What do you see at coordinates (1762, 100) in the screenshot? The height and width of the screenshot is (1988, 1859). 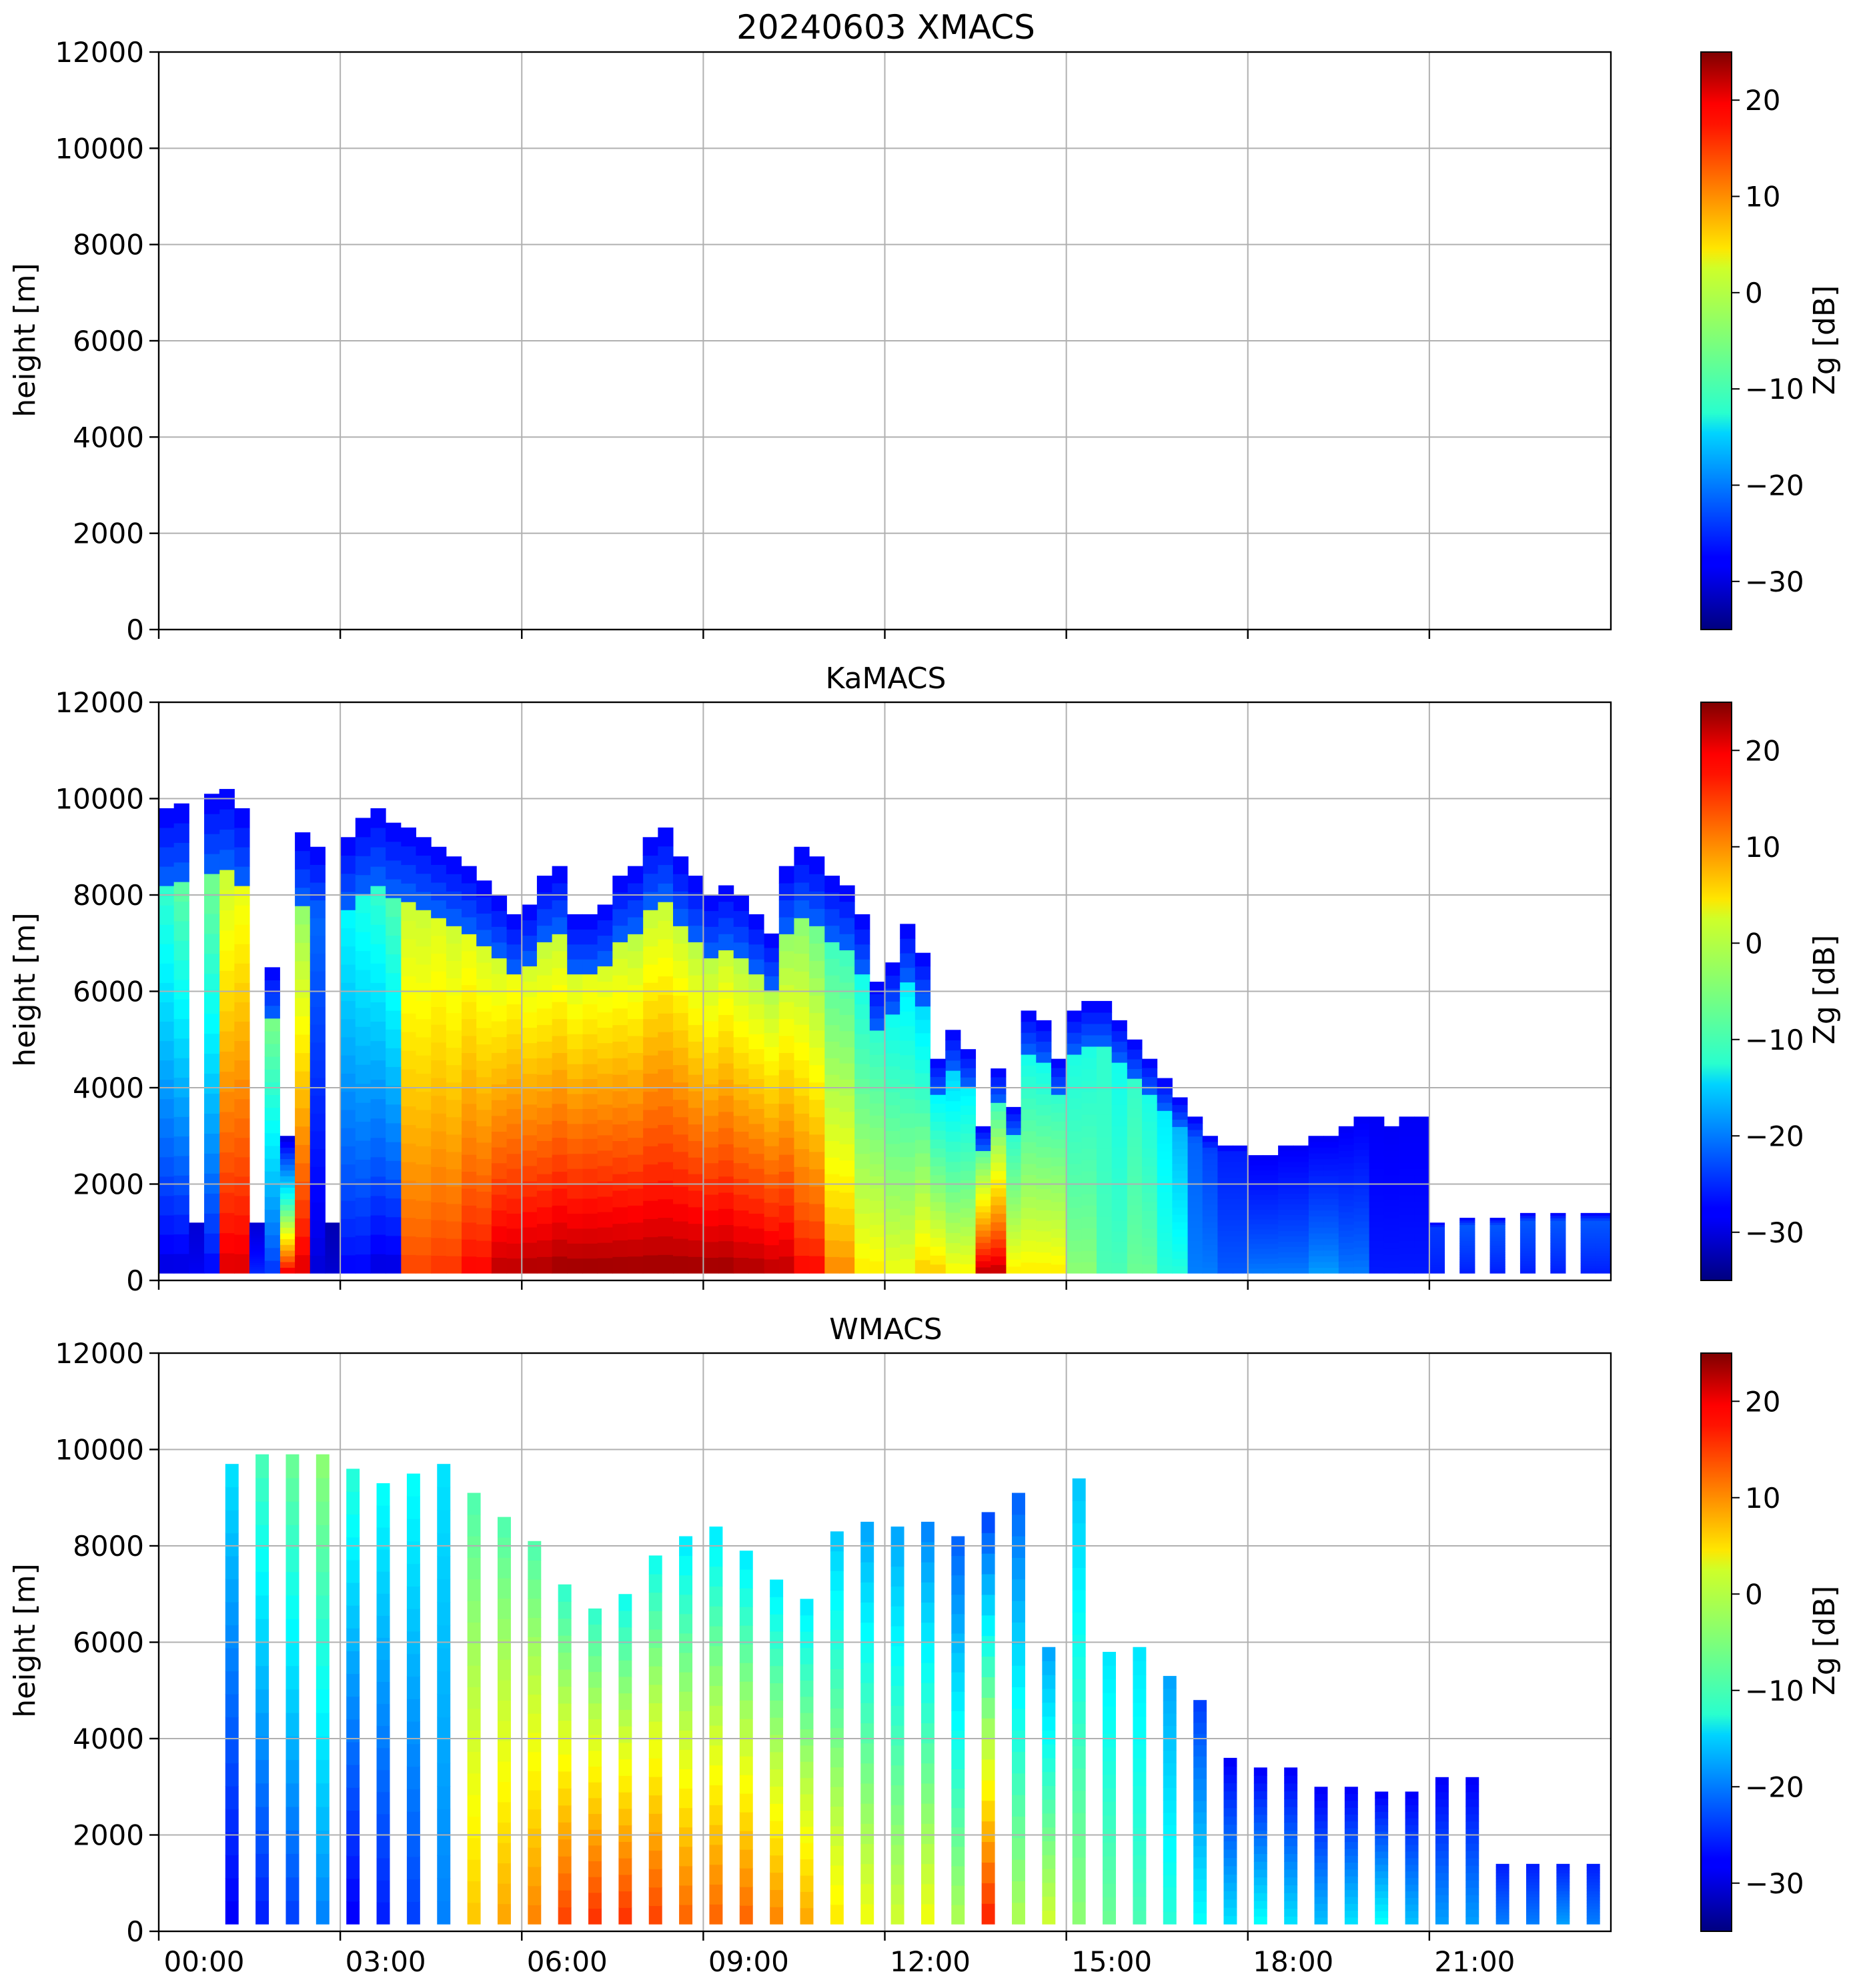 I see `colorbar-tick-label: 20` at bounding box center [1762, 100].